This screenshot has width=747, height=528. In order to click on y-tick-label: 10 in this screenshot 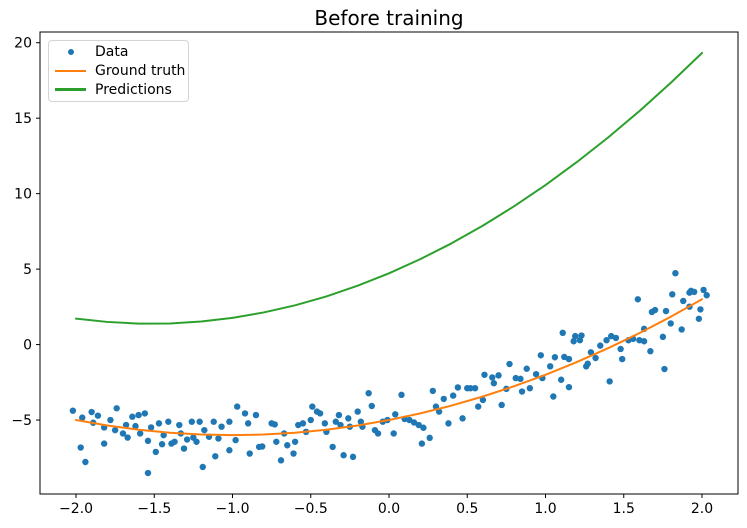, I will do `click(23, 195)`.